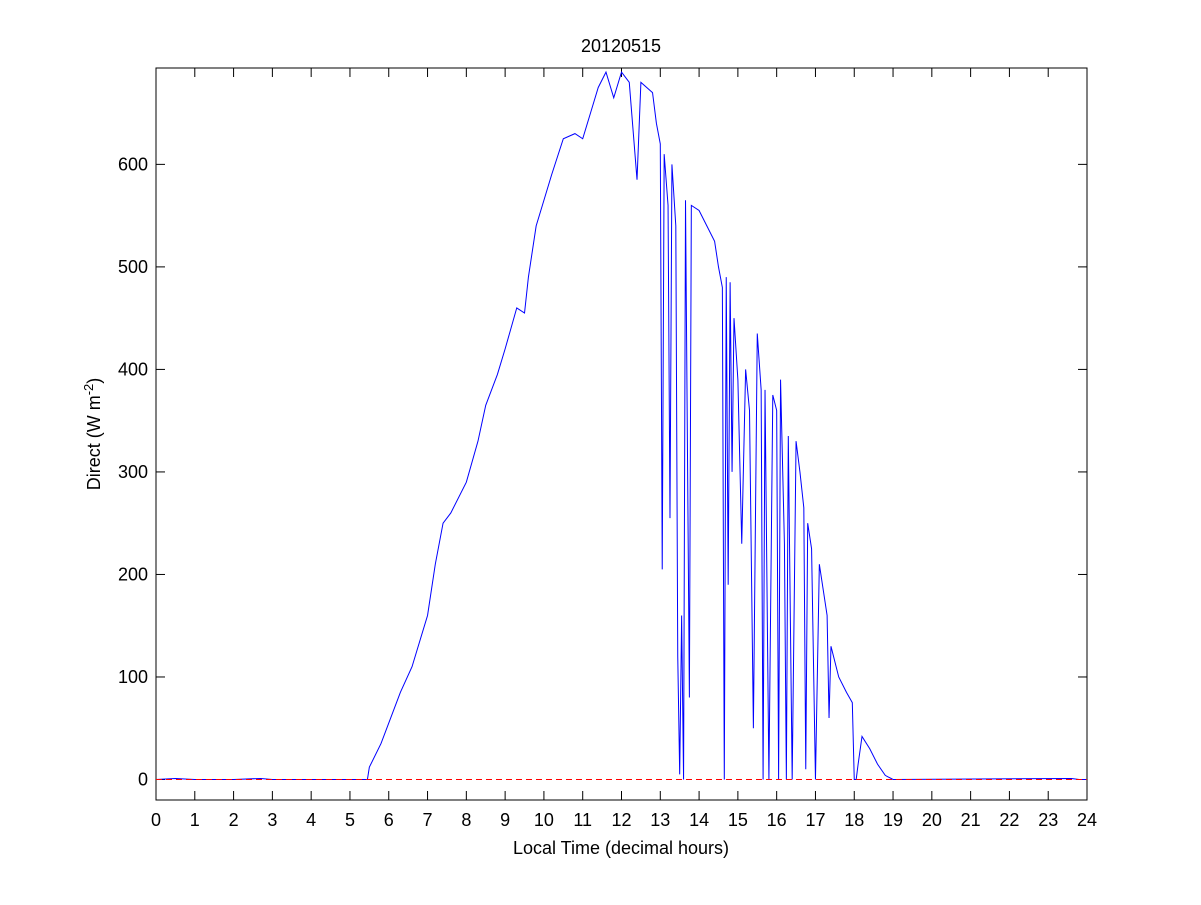 This screenshot has width=1201, height=905. Describe the element at coordinates (1048, 820) in the screenshot. I see `x-tick-label: 23` at that location.